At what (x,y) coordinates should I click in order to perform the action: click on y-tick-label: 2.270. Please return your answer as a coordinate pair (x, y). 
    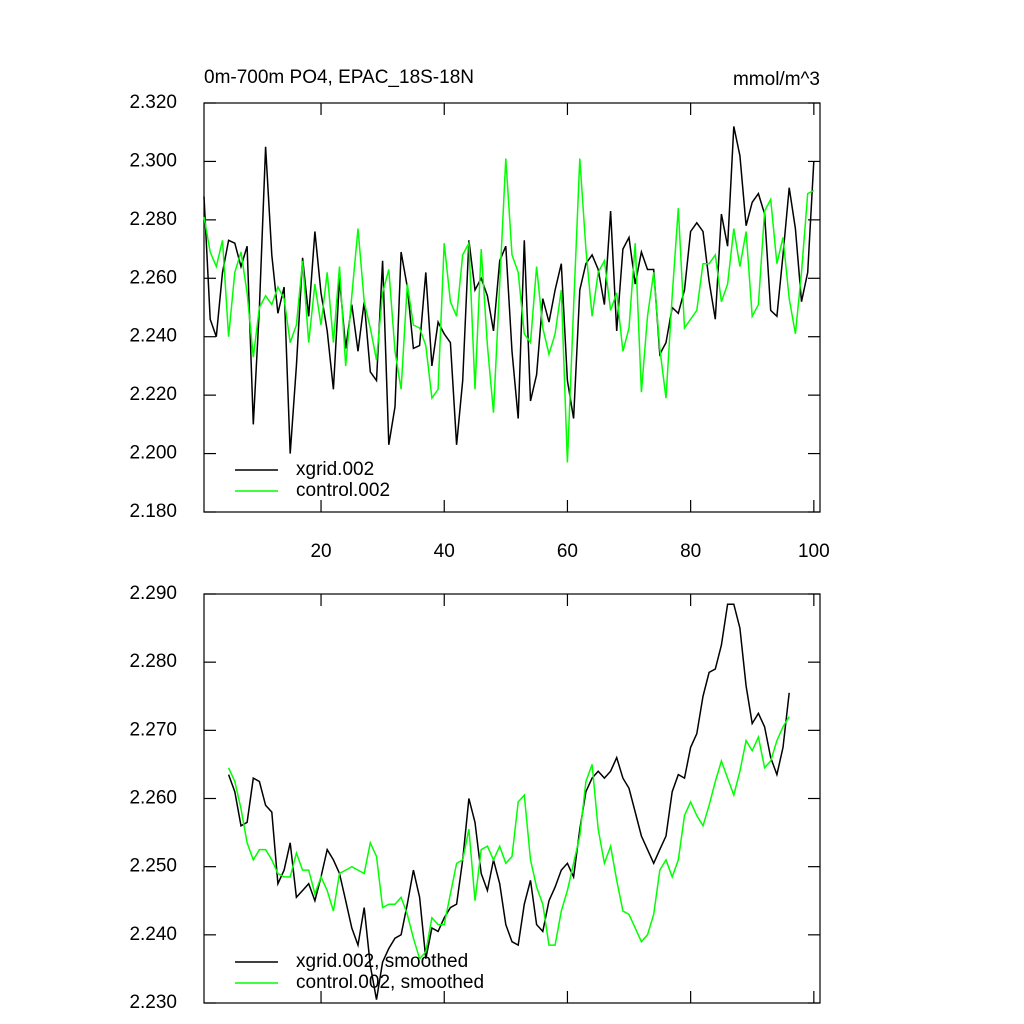
    Looking at the image, I should click on (153, 729).